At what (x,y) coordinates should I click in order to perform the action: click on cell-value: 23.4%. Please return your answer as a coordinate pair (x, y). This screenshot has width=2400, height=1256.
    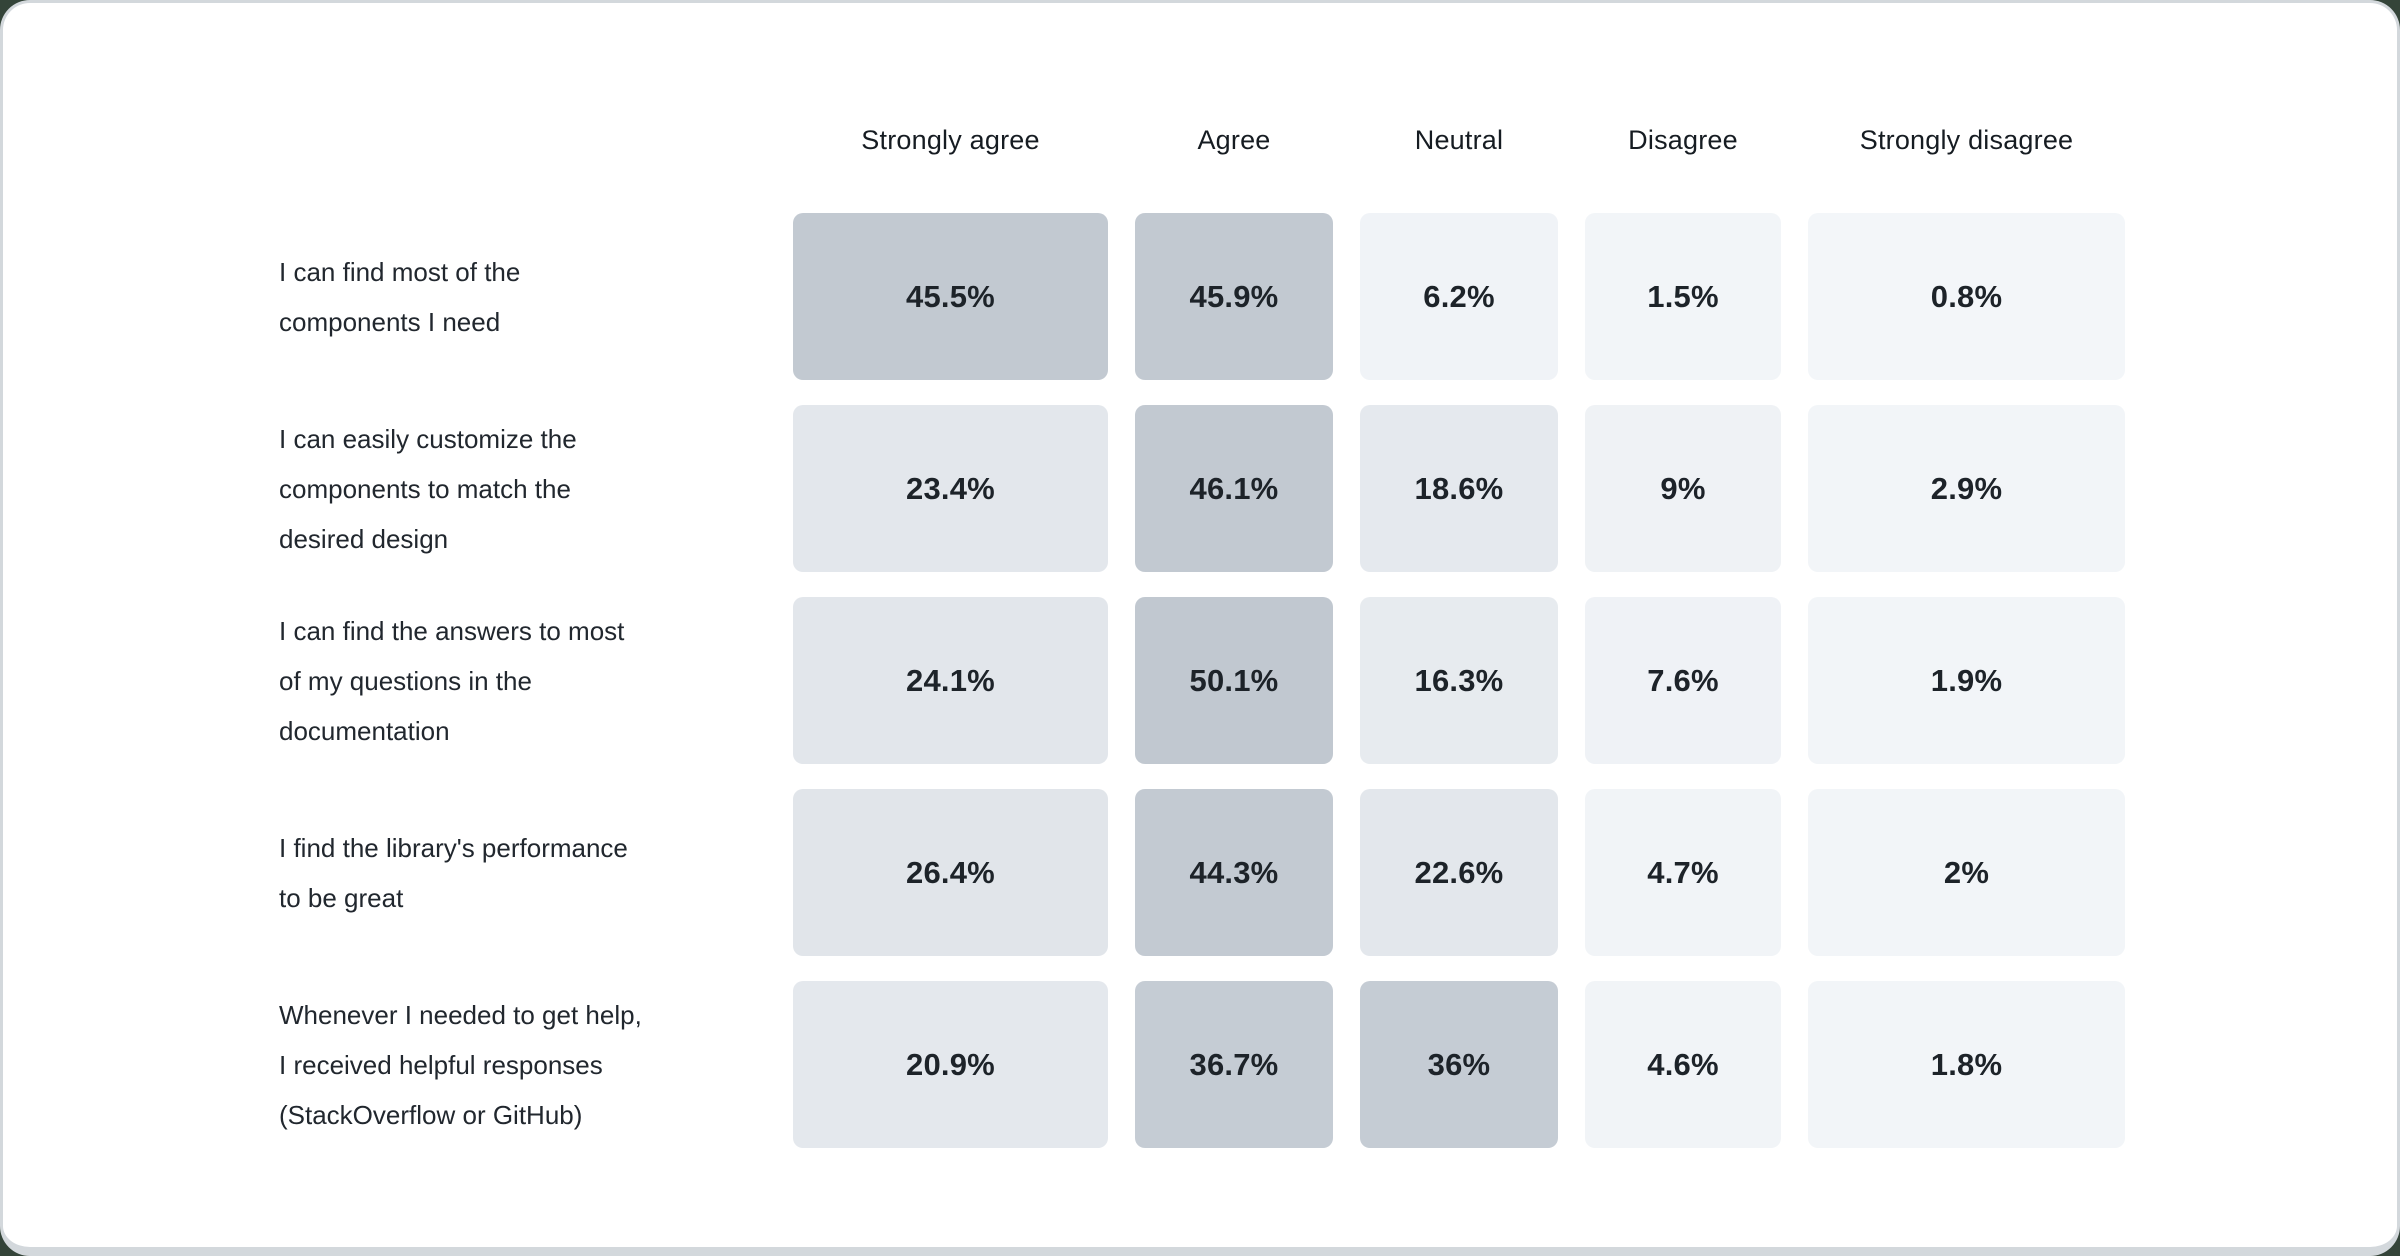
    Looking at the image, I should click on (950, 488).